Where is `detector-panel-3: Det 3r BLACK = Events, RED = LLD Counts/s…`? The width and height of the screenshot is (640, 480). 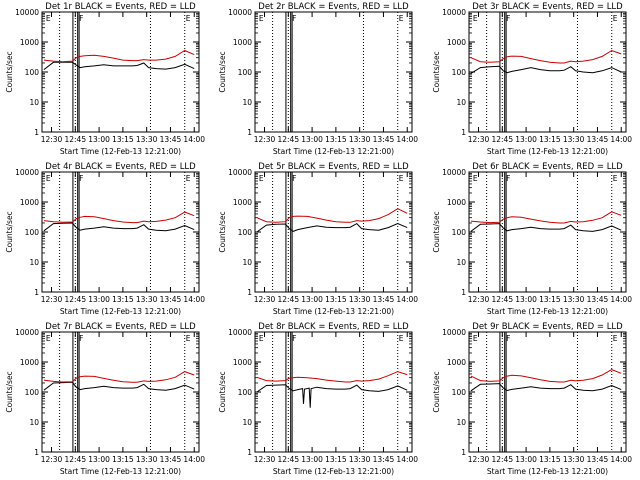
detector-panel-3: Det 3r BLACK = Events, RED = LLD Counts/s… is located at coordinates (532, 79).